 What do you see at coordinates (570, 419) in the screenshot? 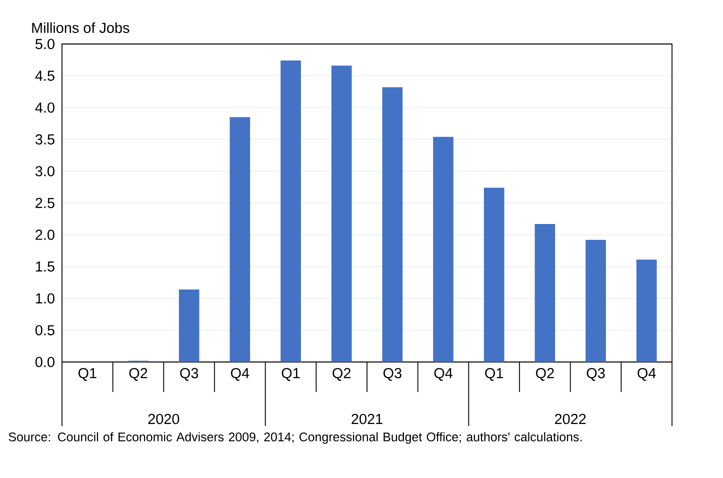
I see `text: 2022` at bounding box center [570, 419].